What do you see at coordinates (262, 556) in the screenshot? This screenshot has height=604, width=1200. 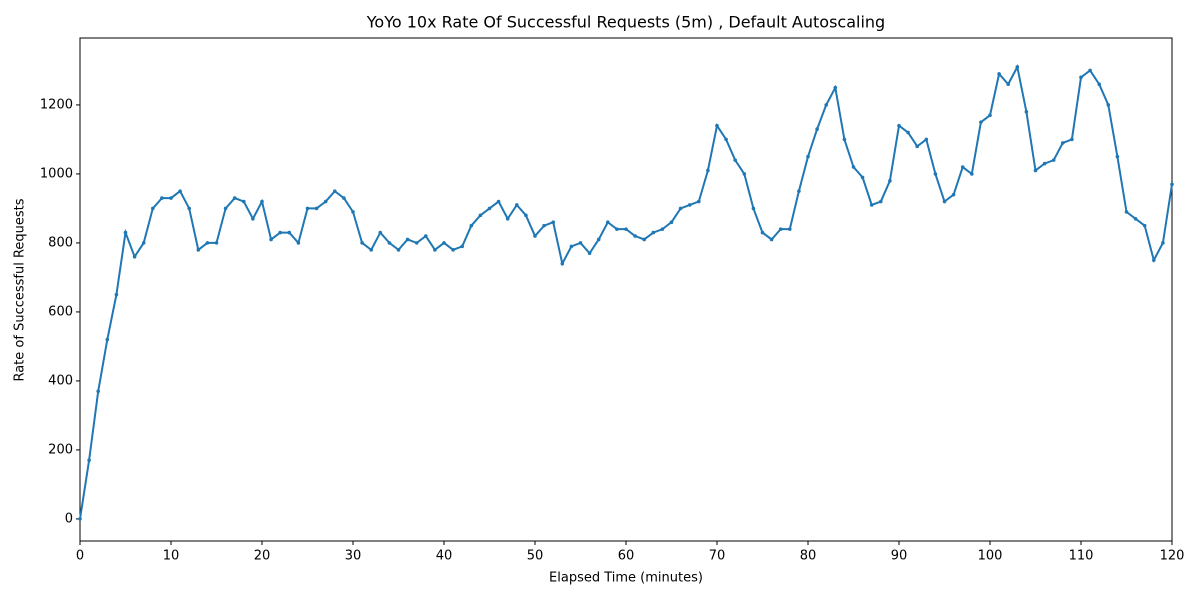 I see `x-tick-label: 20` at bounding box center [262, 556].